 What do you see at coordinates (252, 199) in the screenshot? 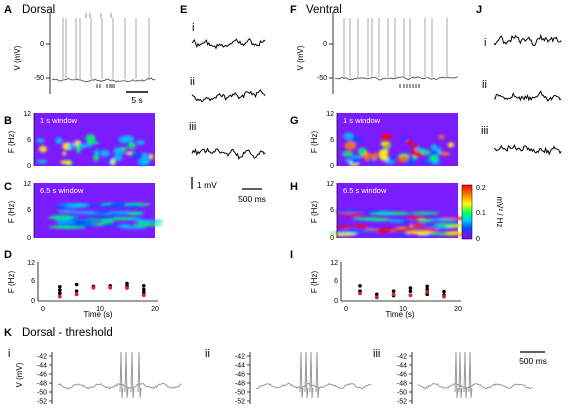
I see `scale-label-500ms-e: 500 ms` at bounding box center [252, 199].